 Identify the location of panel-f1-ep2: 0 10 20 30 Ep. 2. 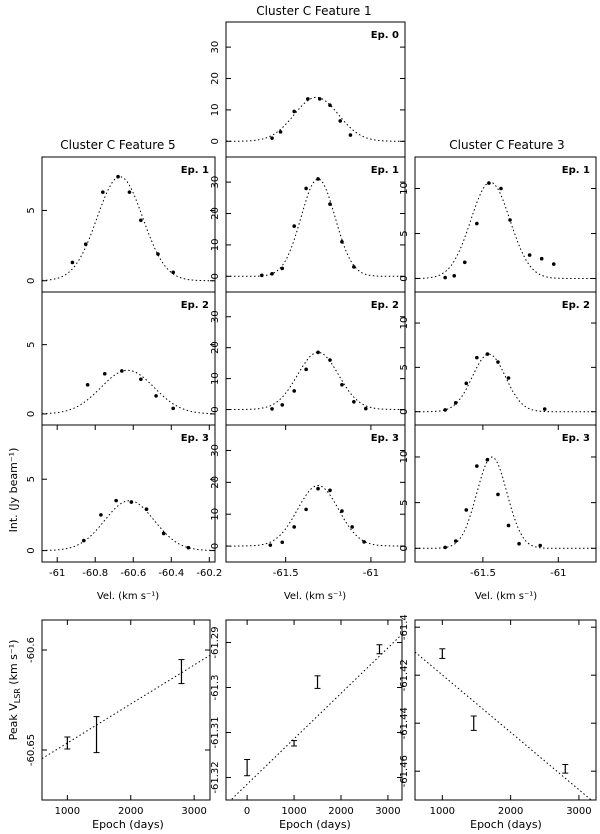
(308, 358).